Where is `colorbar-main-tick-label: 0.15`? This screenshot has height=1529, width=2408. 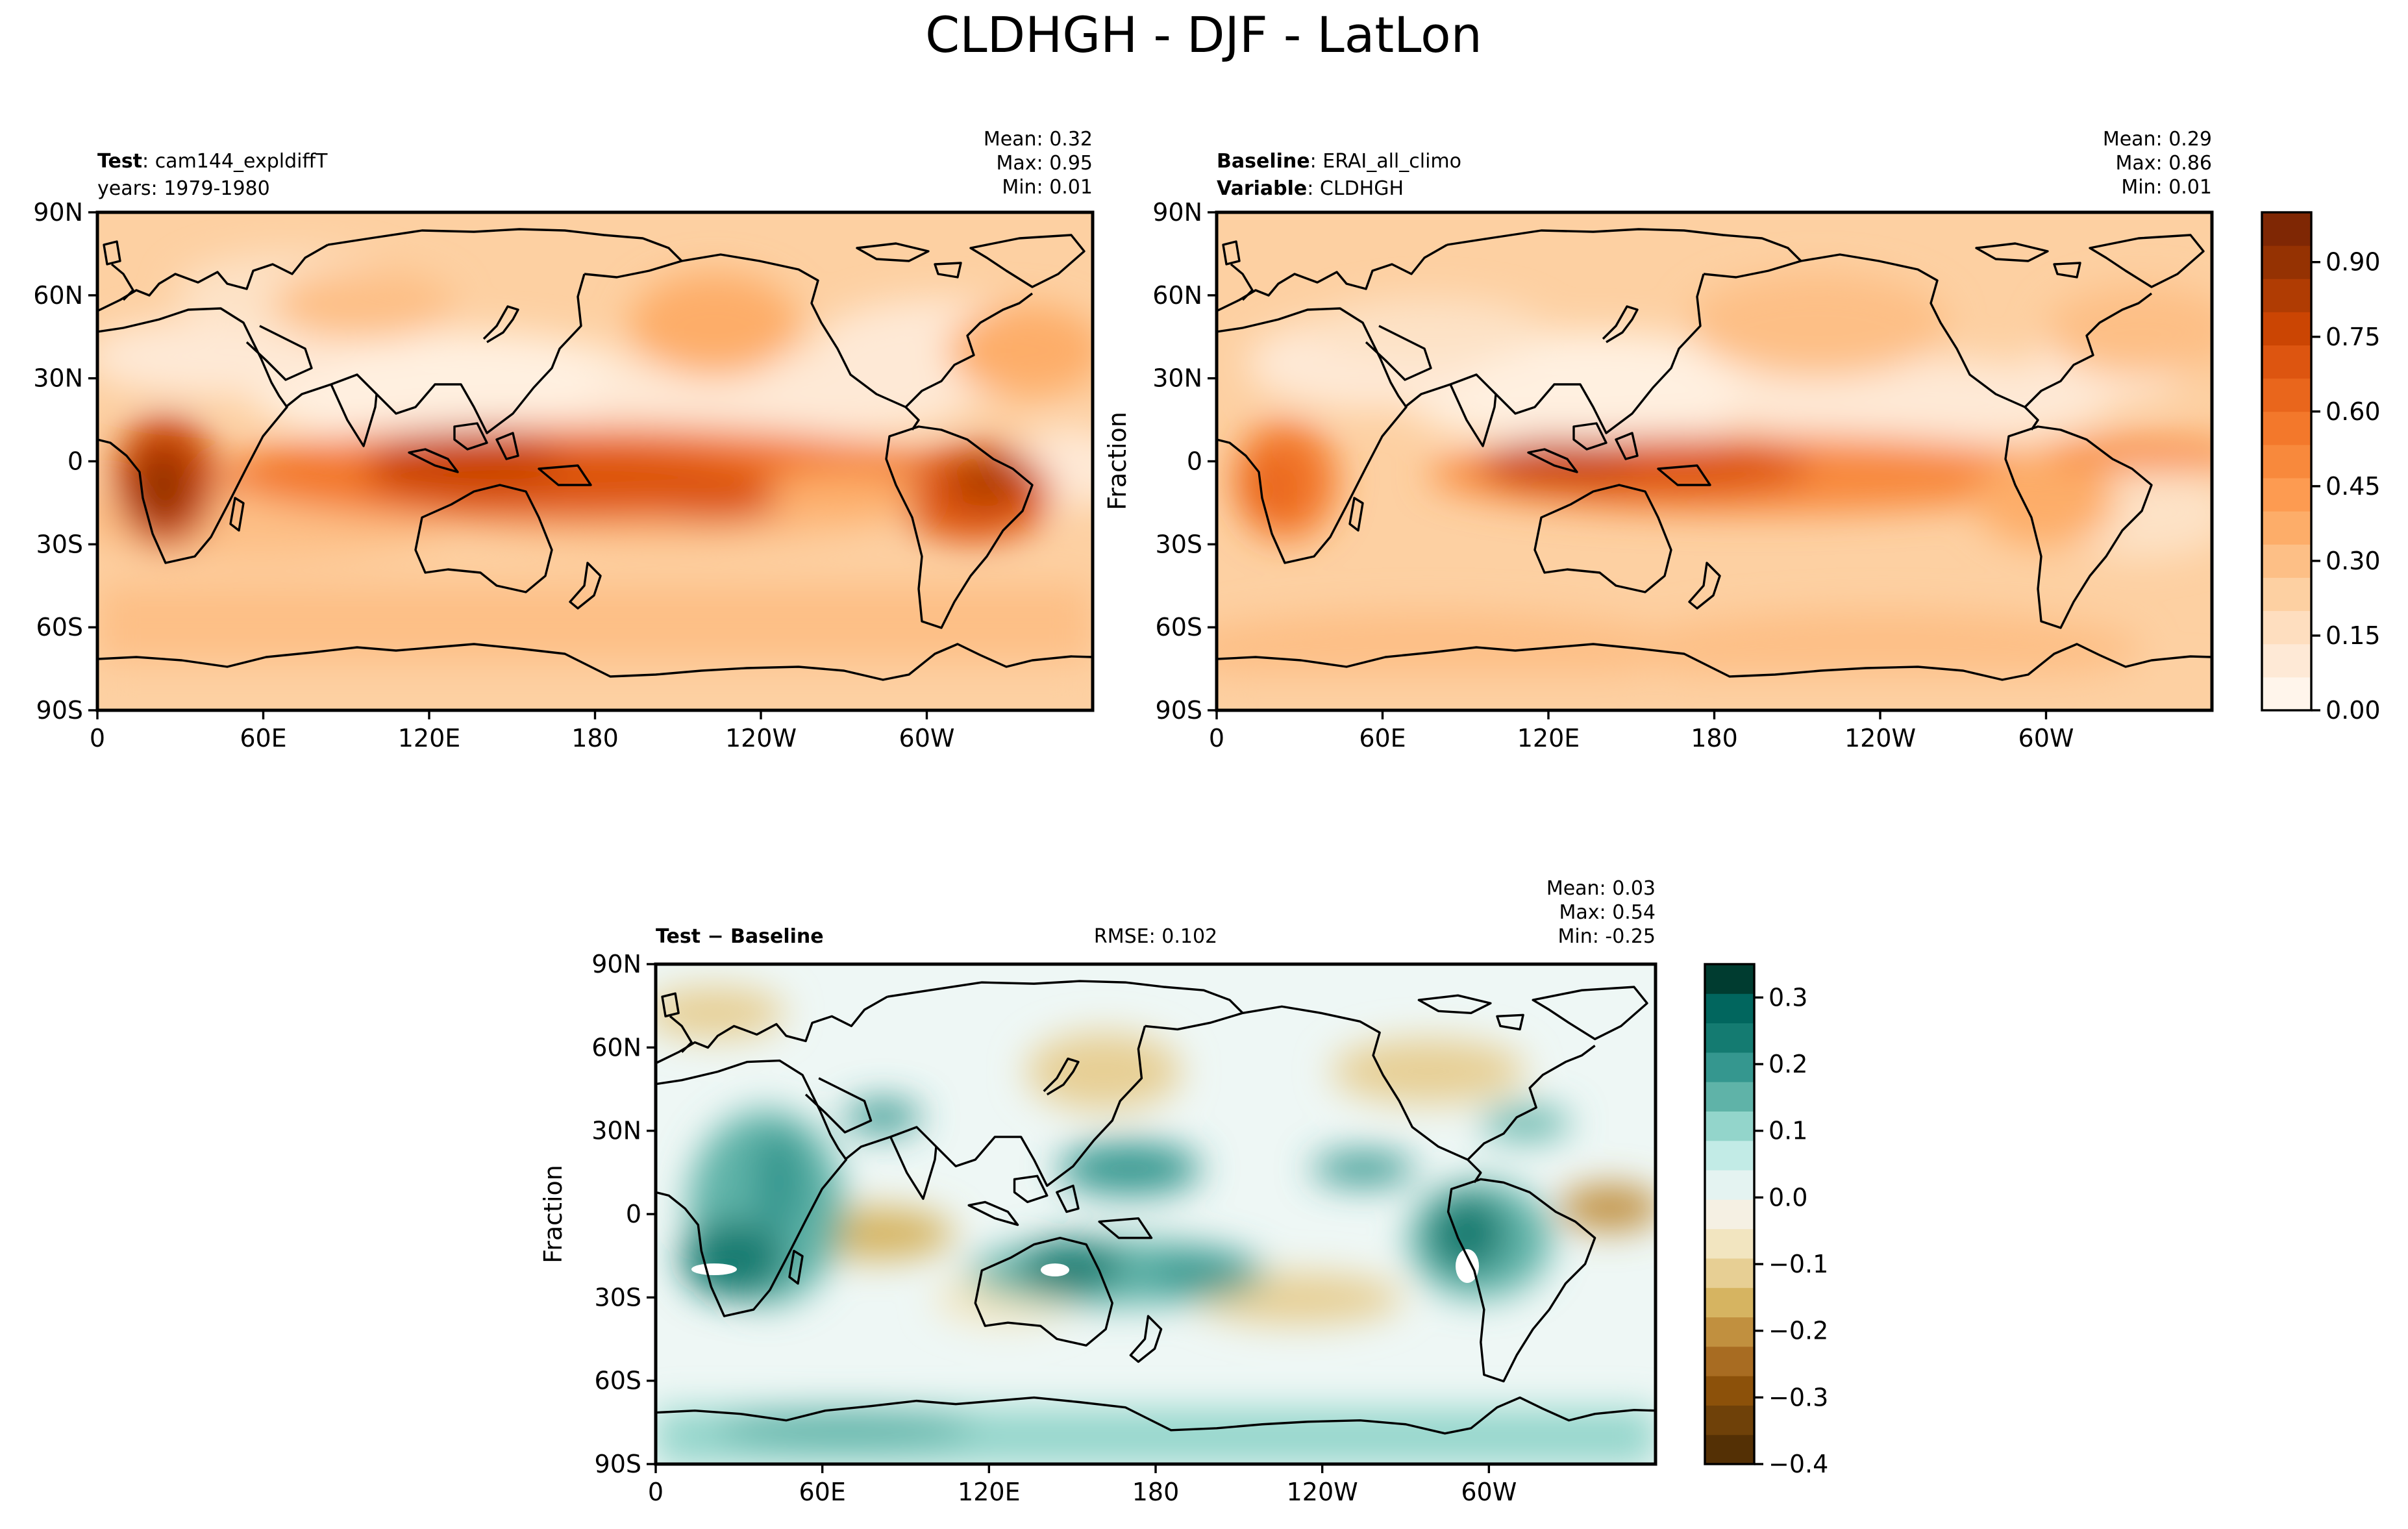 colorbar-main-tick-label: 0.15 is located at coordinates (2353, 635).